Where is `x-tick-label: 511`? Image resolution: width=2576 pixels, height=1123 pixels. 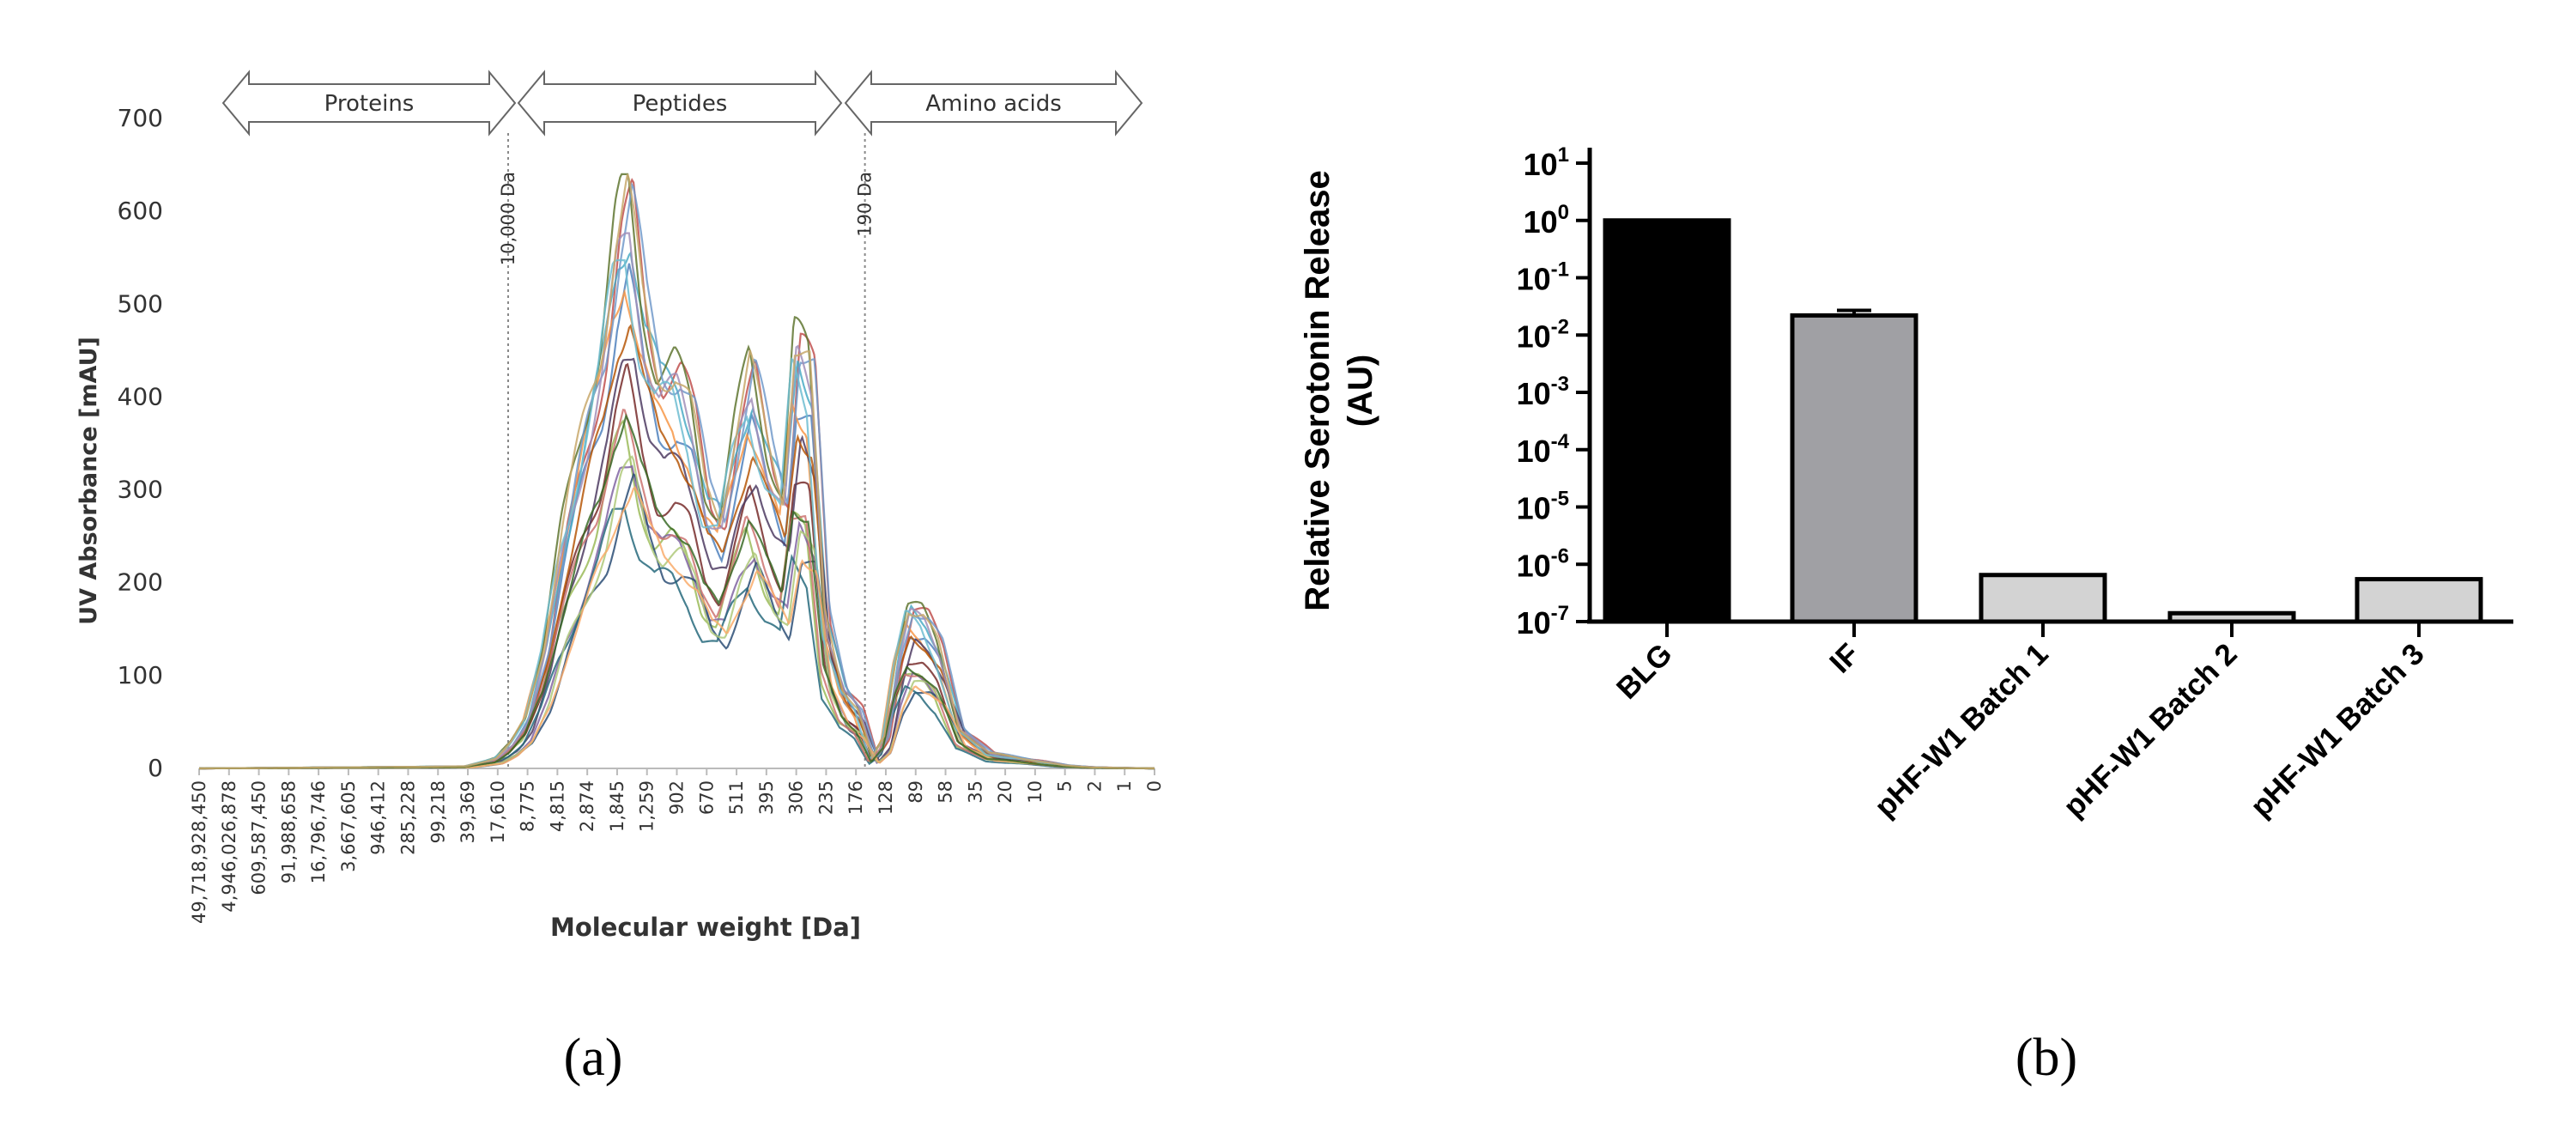
x-tick-label: 511 is located at coordinates (736, 797).